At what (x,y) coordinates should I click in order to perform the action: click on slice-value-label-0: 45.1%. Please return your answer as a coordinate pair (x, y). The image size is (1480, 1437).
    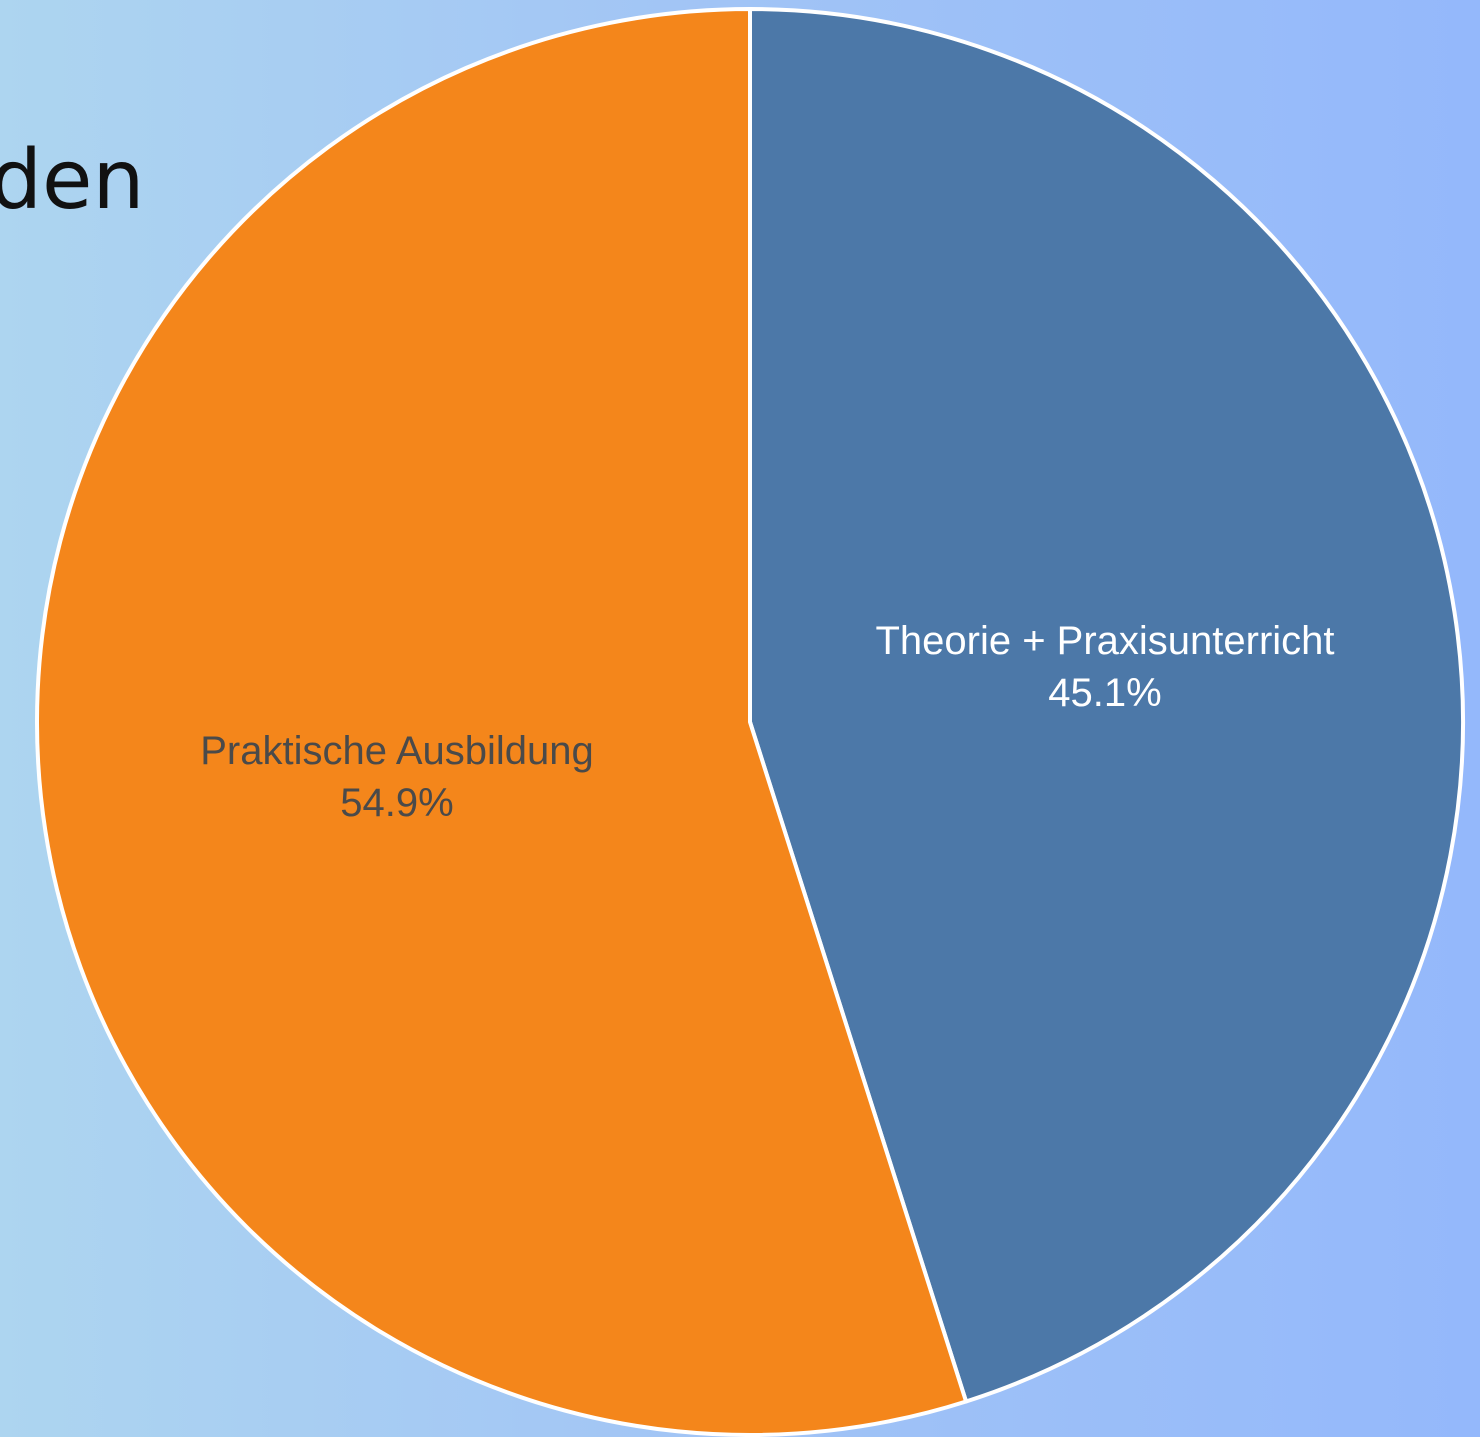
    Looking at the image, I should click on (1104, 693).